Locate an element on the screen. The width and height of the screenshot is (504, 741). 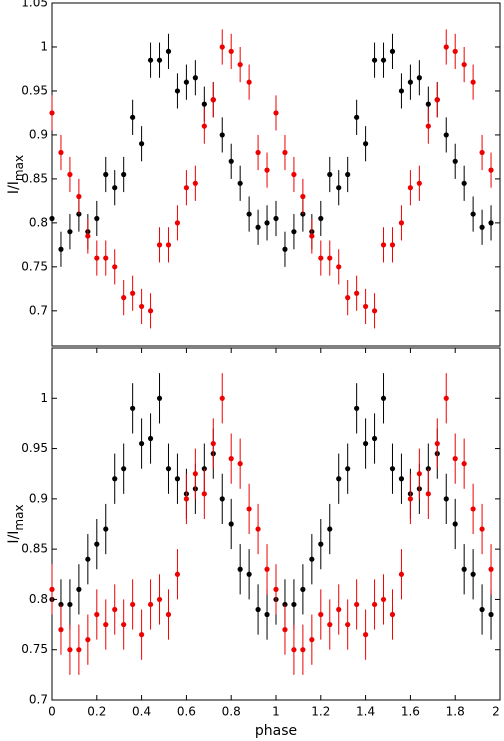
y-tick-label: 0.85 is located at coordinates (34, 178).